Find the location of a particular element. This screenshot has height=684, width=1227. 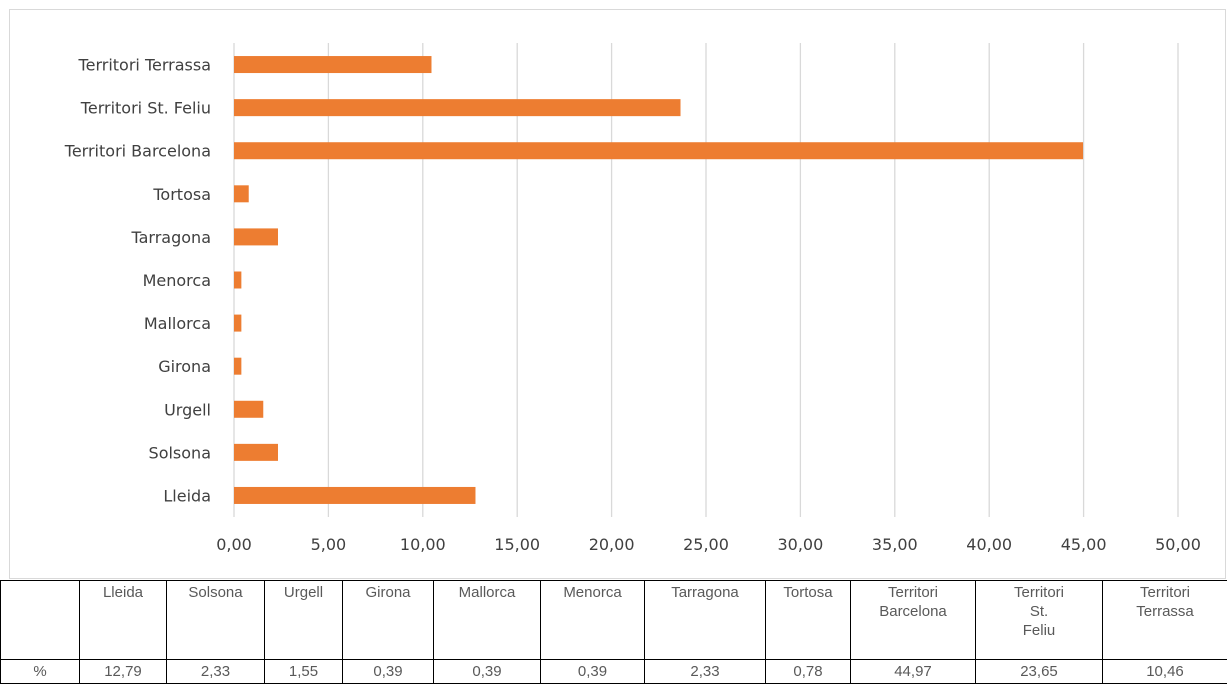

table-header-cell: Lleida is located at coordinates (123, 620).